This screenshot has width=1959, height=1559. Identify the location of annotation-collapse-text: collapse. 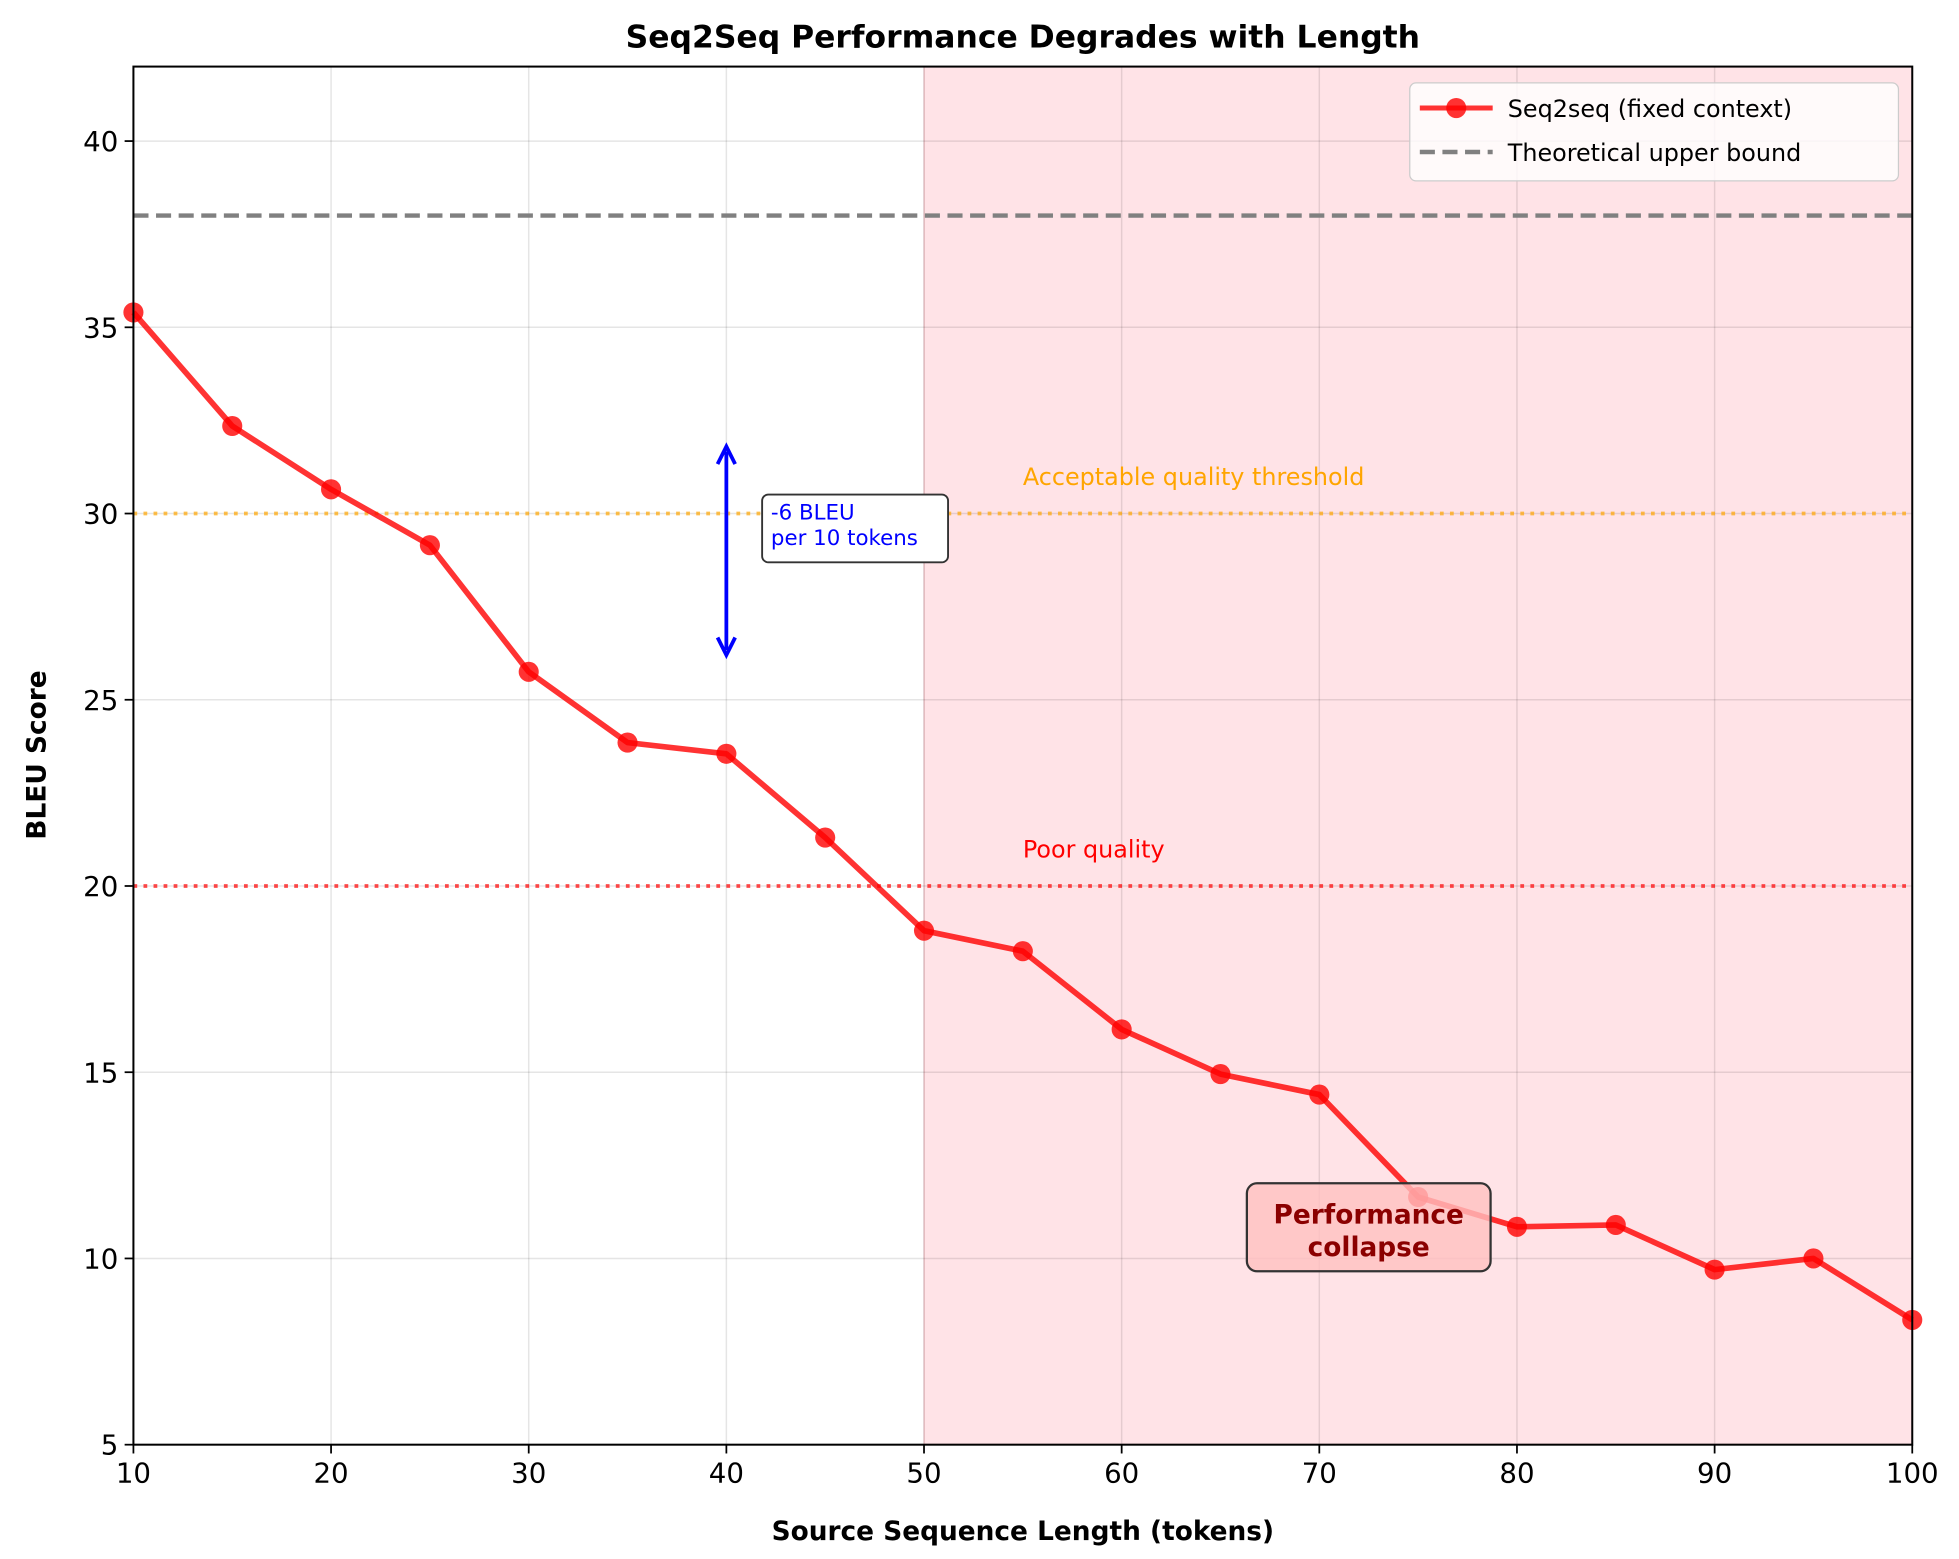
(1369, 1248).